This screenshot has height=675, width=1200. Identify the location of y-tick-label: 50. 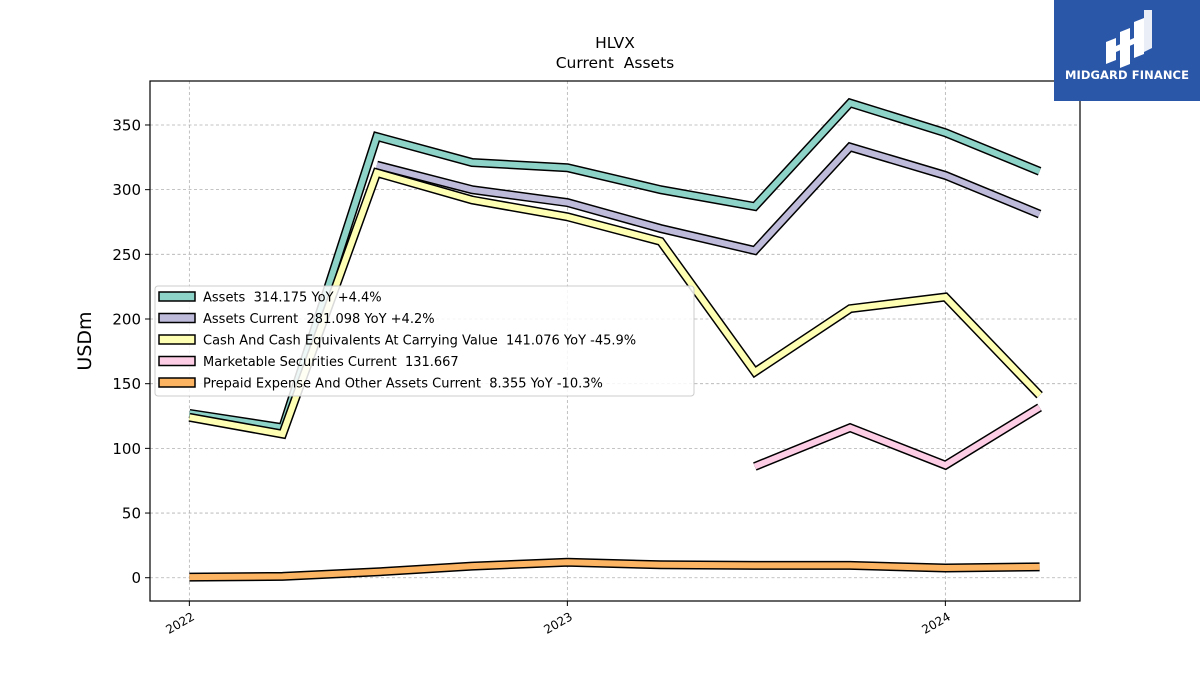
(131, 514).